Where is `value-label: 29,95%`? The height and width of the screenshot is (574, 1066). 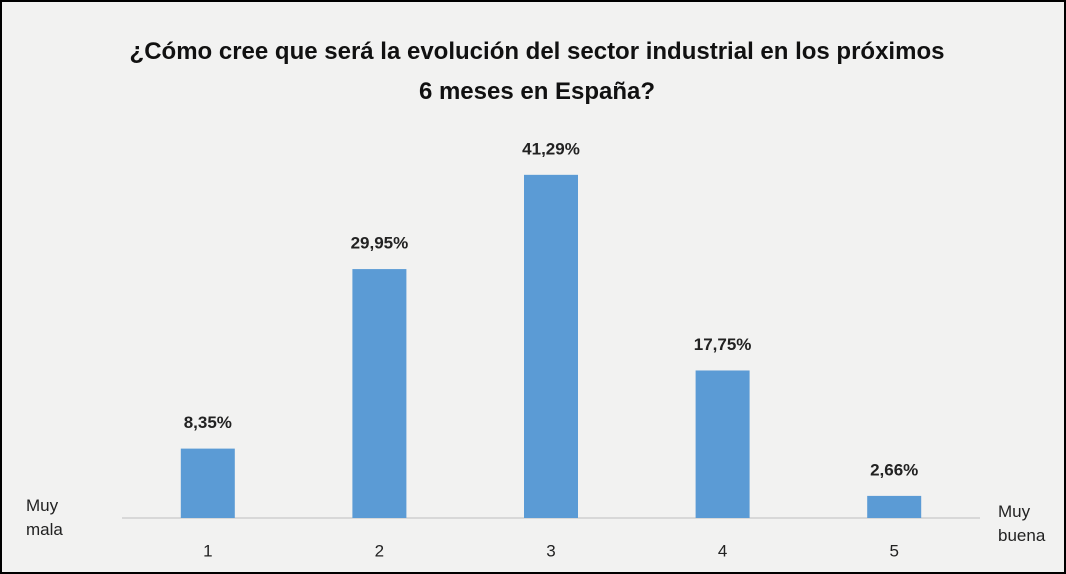
value-label: 29,95% is located at coordinates (380, 243).